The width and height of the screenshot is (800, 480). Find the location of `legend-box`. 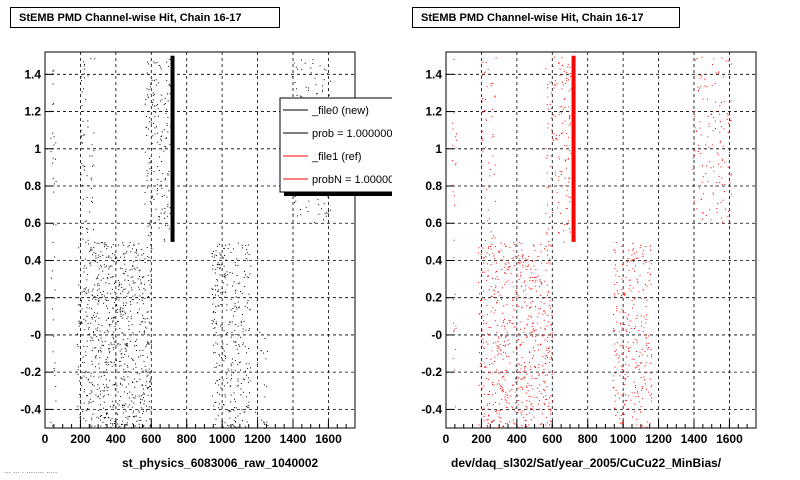

legend-box is located at coordinates (337, 145).